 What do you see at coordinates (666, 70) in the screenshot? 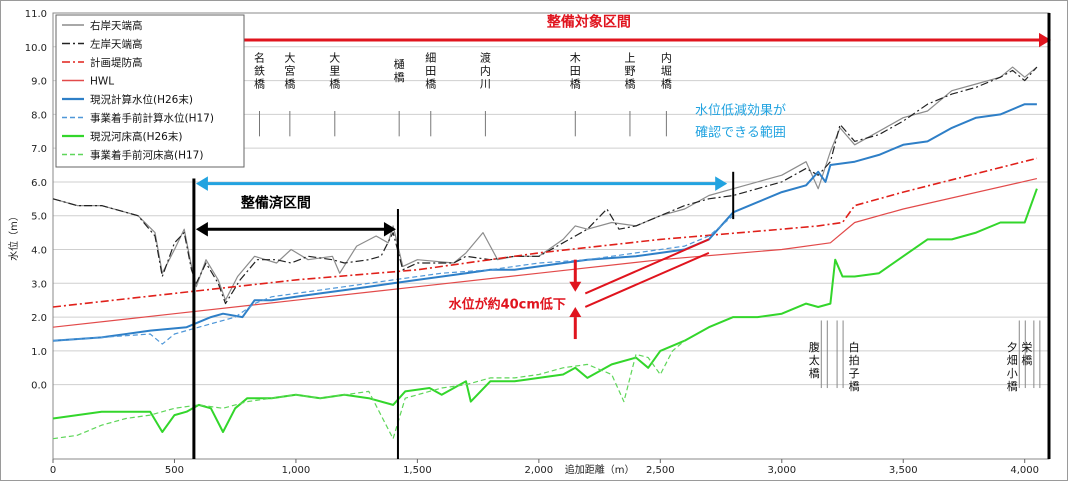
I see `bridge-label: 内堀橋` at bounding box center [666, 70].